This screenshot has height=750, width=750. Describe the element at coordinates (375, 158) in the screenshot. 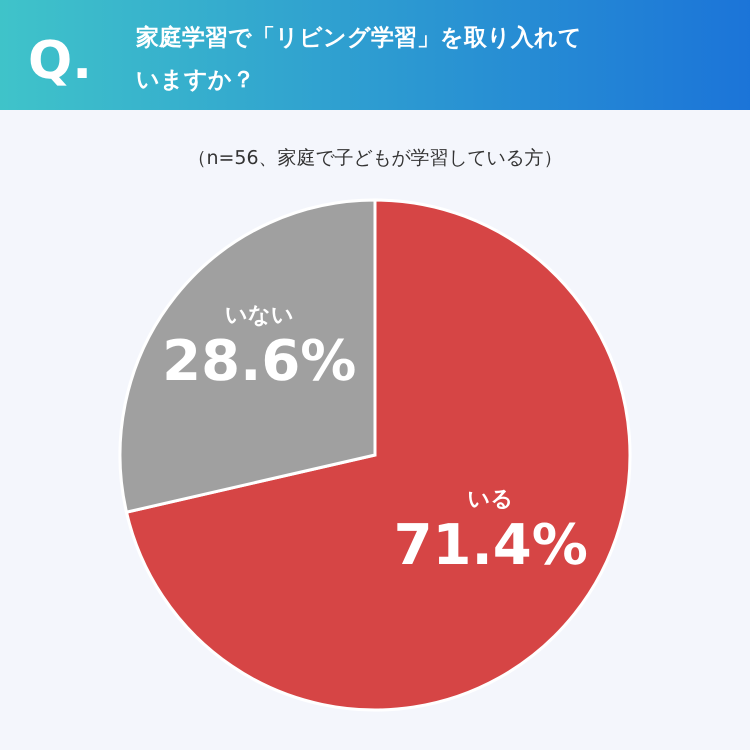

I see `chart-subtitle: （n=56、家庭で子どもが学習している方）` at that location.